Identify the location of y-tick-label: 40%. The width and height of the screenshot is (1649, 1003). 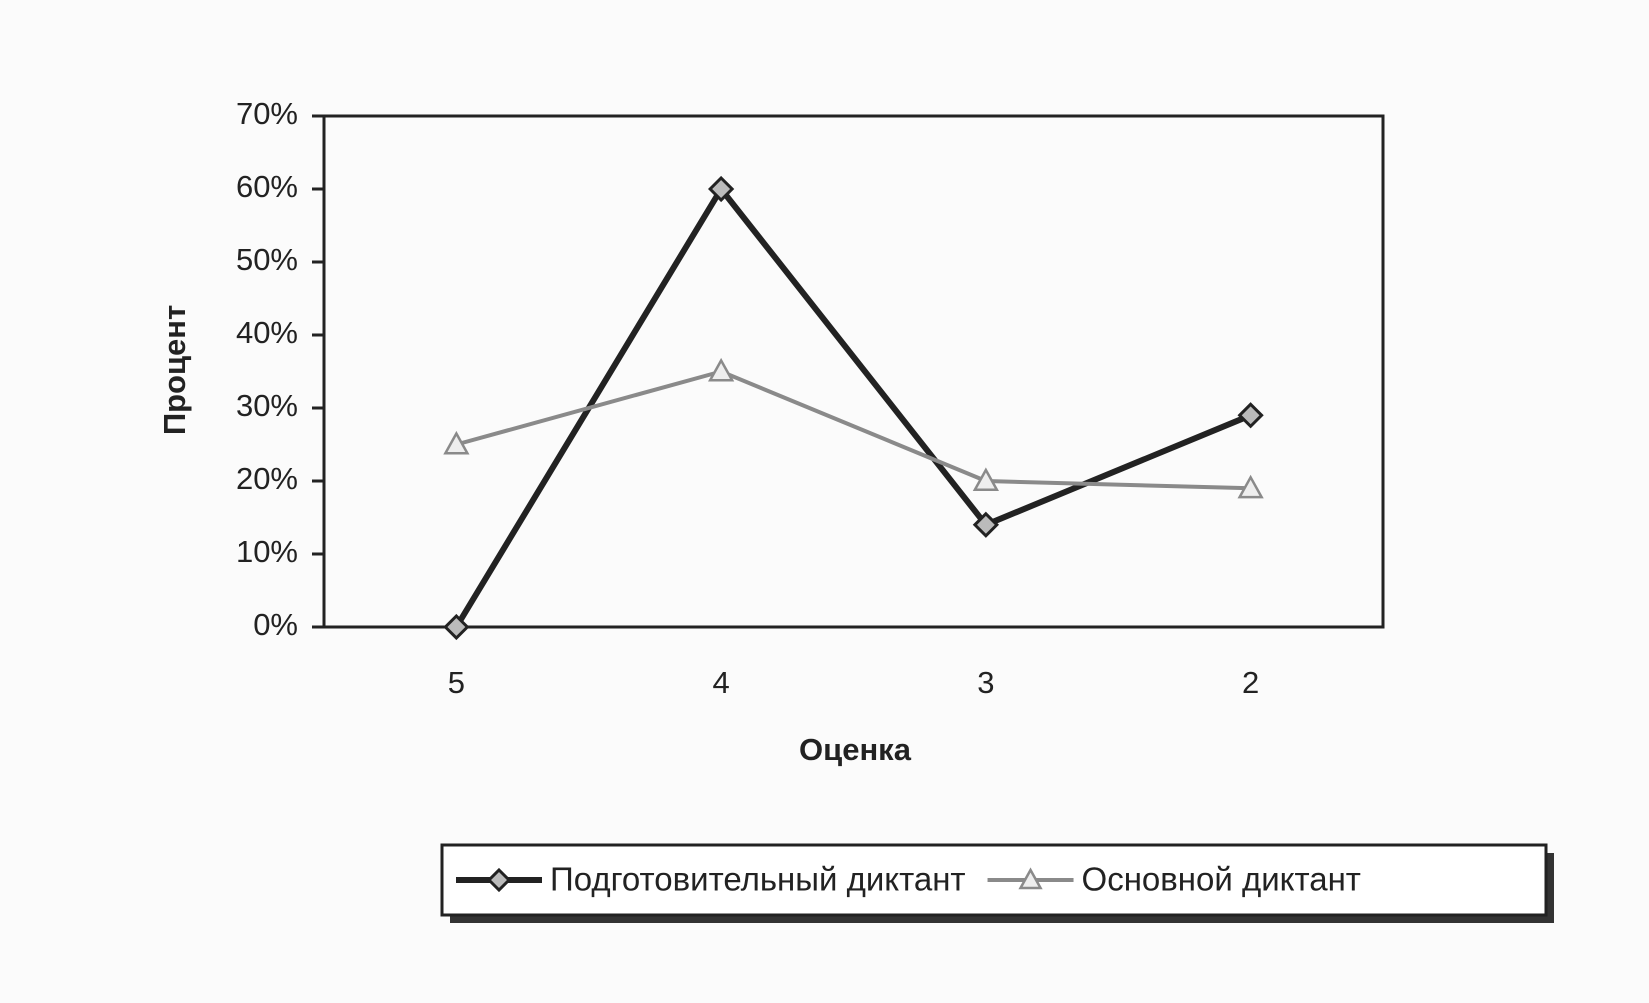
(267, 332).